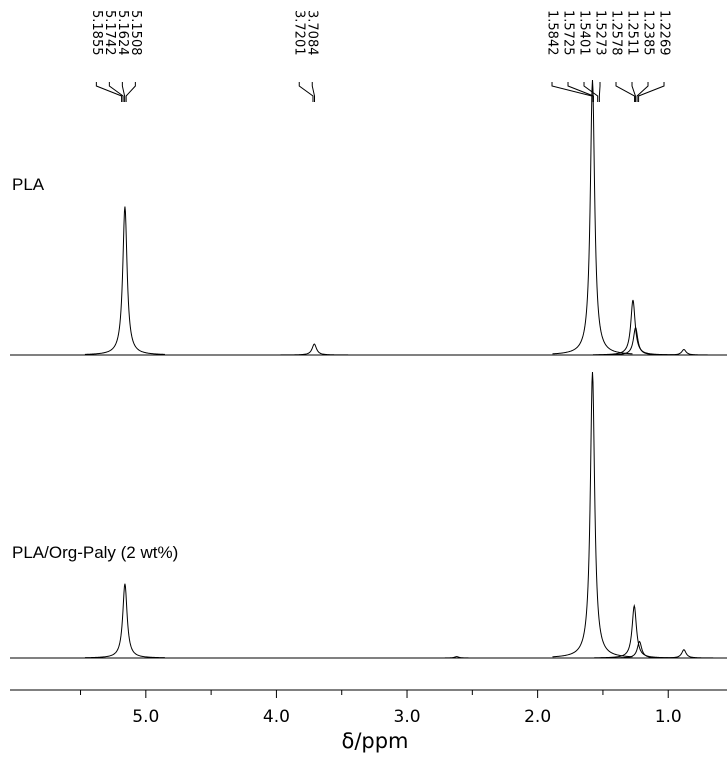 The image size is (727, 778). I want to click on x-tick-label: 4.0, so click(276, 717).